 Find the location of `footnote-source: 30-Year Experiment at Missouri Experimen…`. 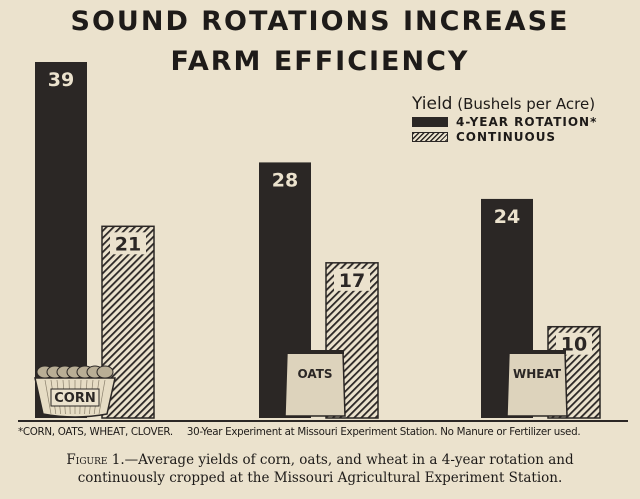

footnote-source: 30-Year Experiment at Missouri Experimen… is located at coordinates (383, 432).